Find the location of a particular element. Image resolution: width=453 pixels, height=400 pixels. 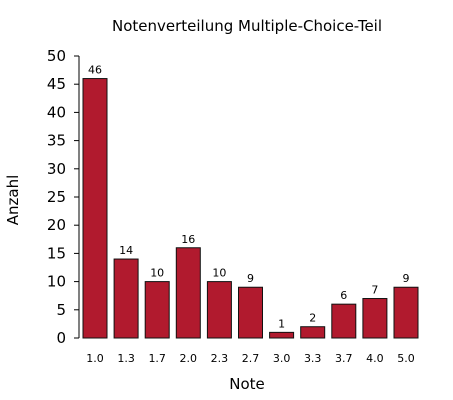

x-tick-label: 4.0 is located at coordinates (375, 358).